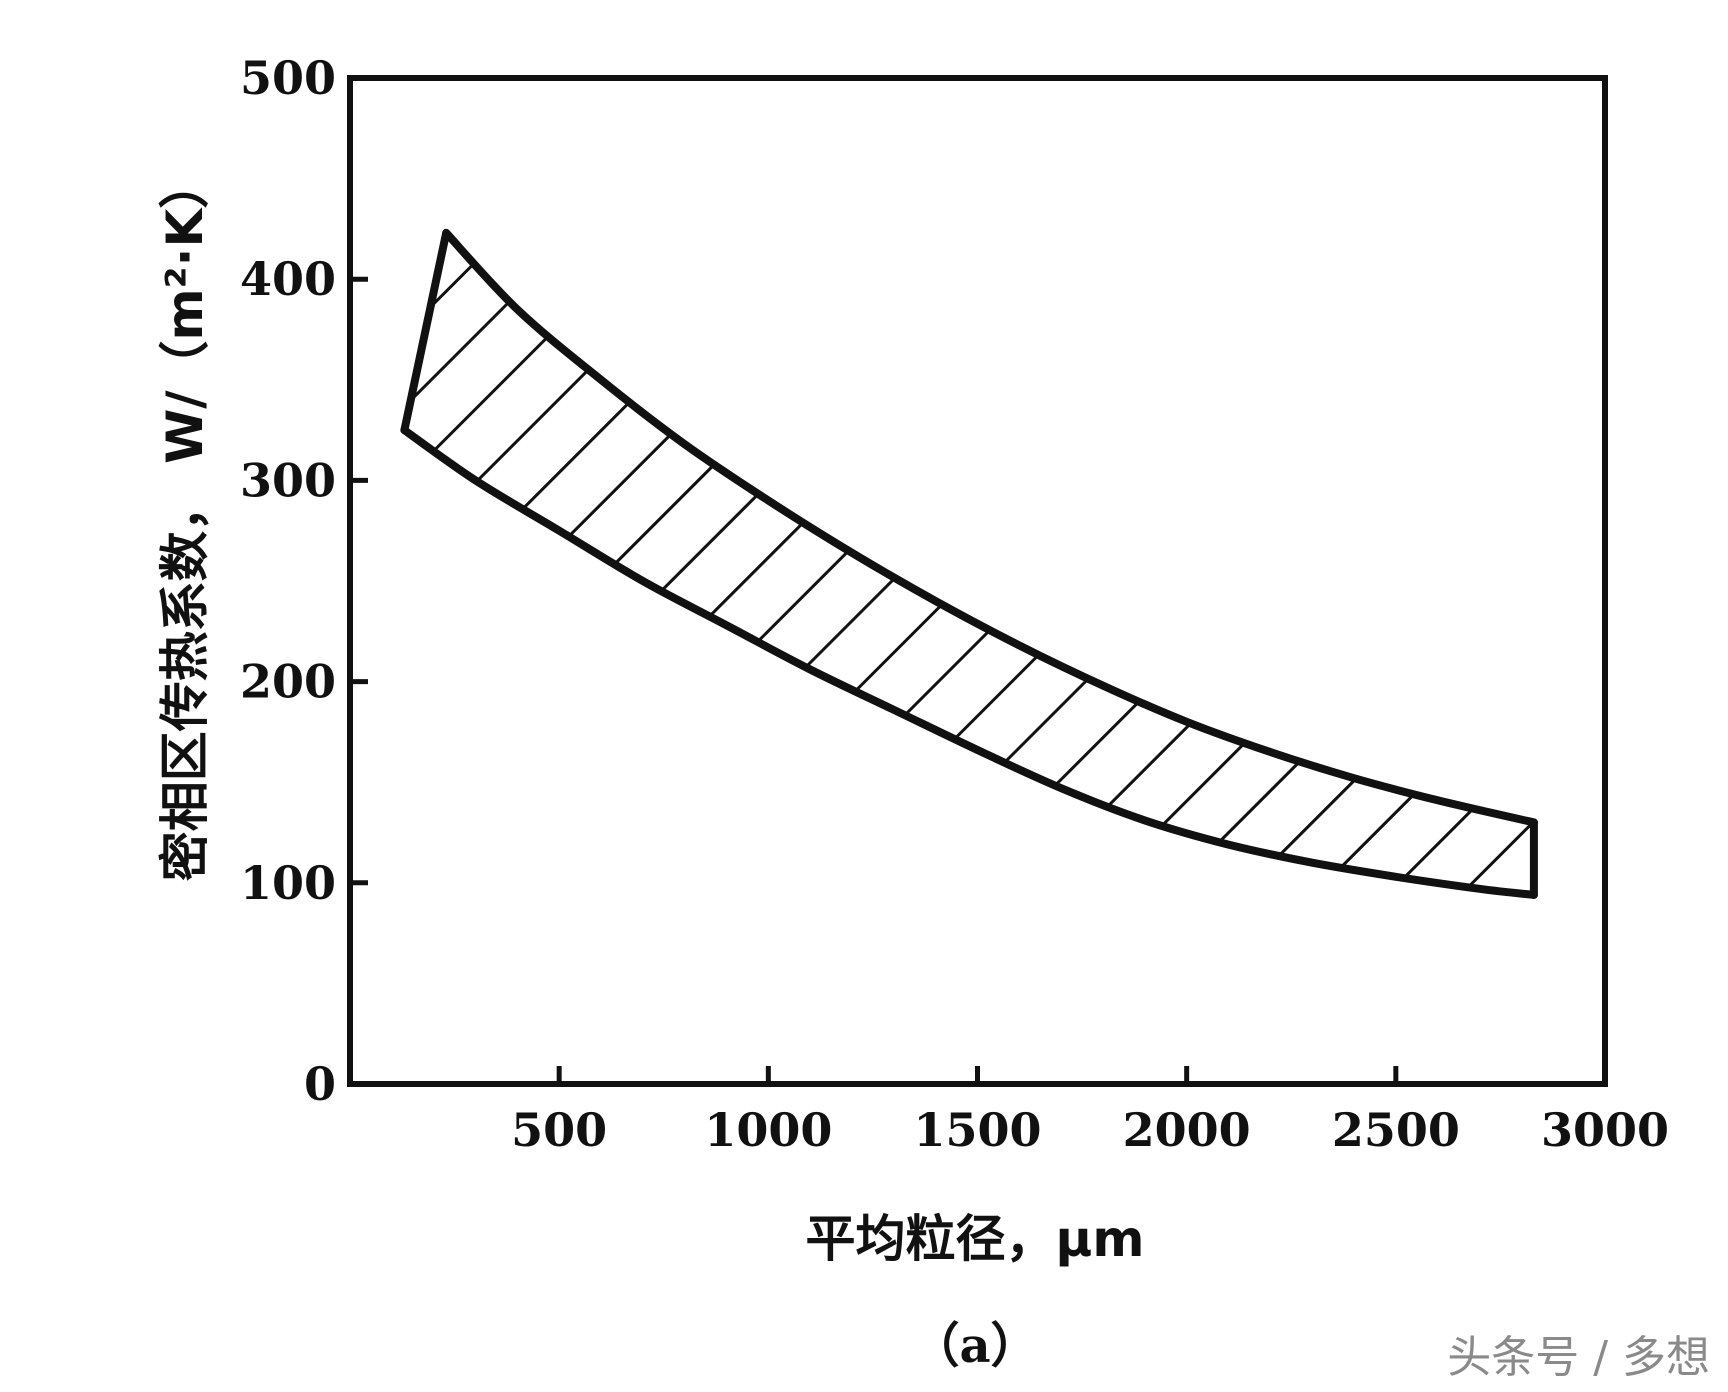 Image resolution: width=1728 pixels, height=1392 pixels. What do you see at coordinates (1090, 1130) in the screenshot?
I see `x-tick-labels: 500 1000 1500 2000 2500 3000` at bounding box center [1090, 1130].